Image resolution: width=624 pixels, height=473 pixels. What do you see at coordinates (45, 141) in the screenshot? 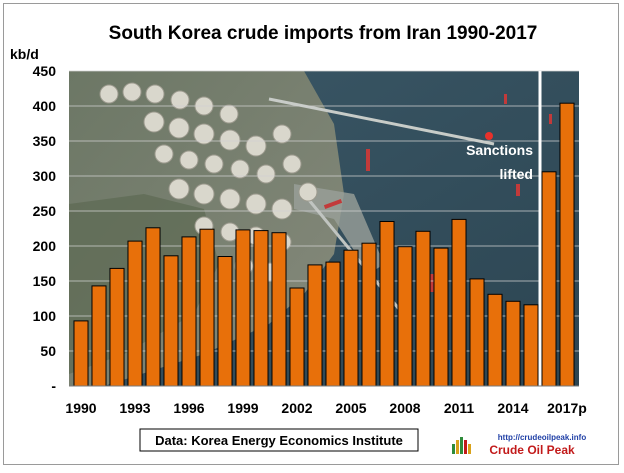
I see `y-tick-label: 350` at bounding box center [45, 141].